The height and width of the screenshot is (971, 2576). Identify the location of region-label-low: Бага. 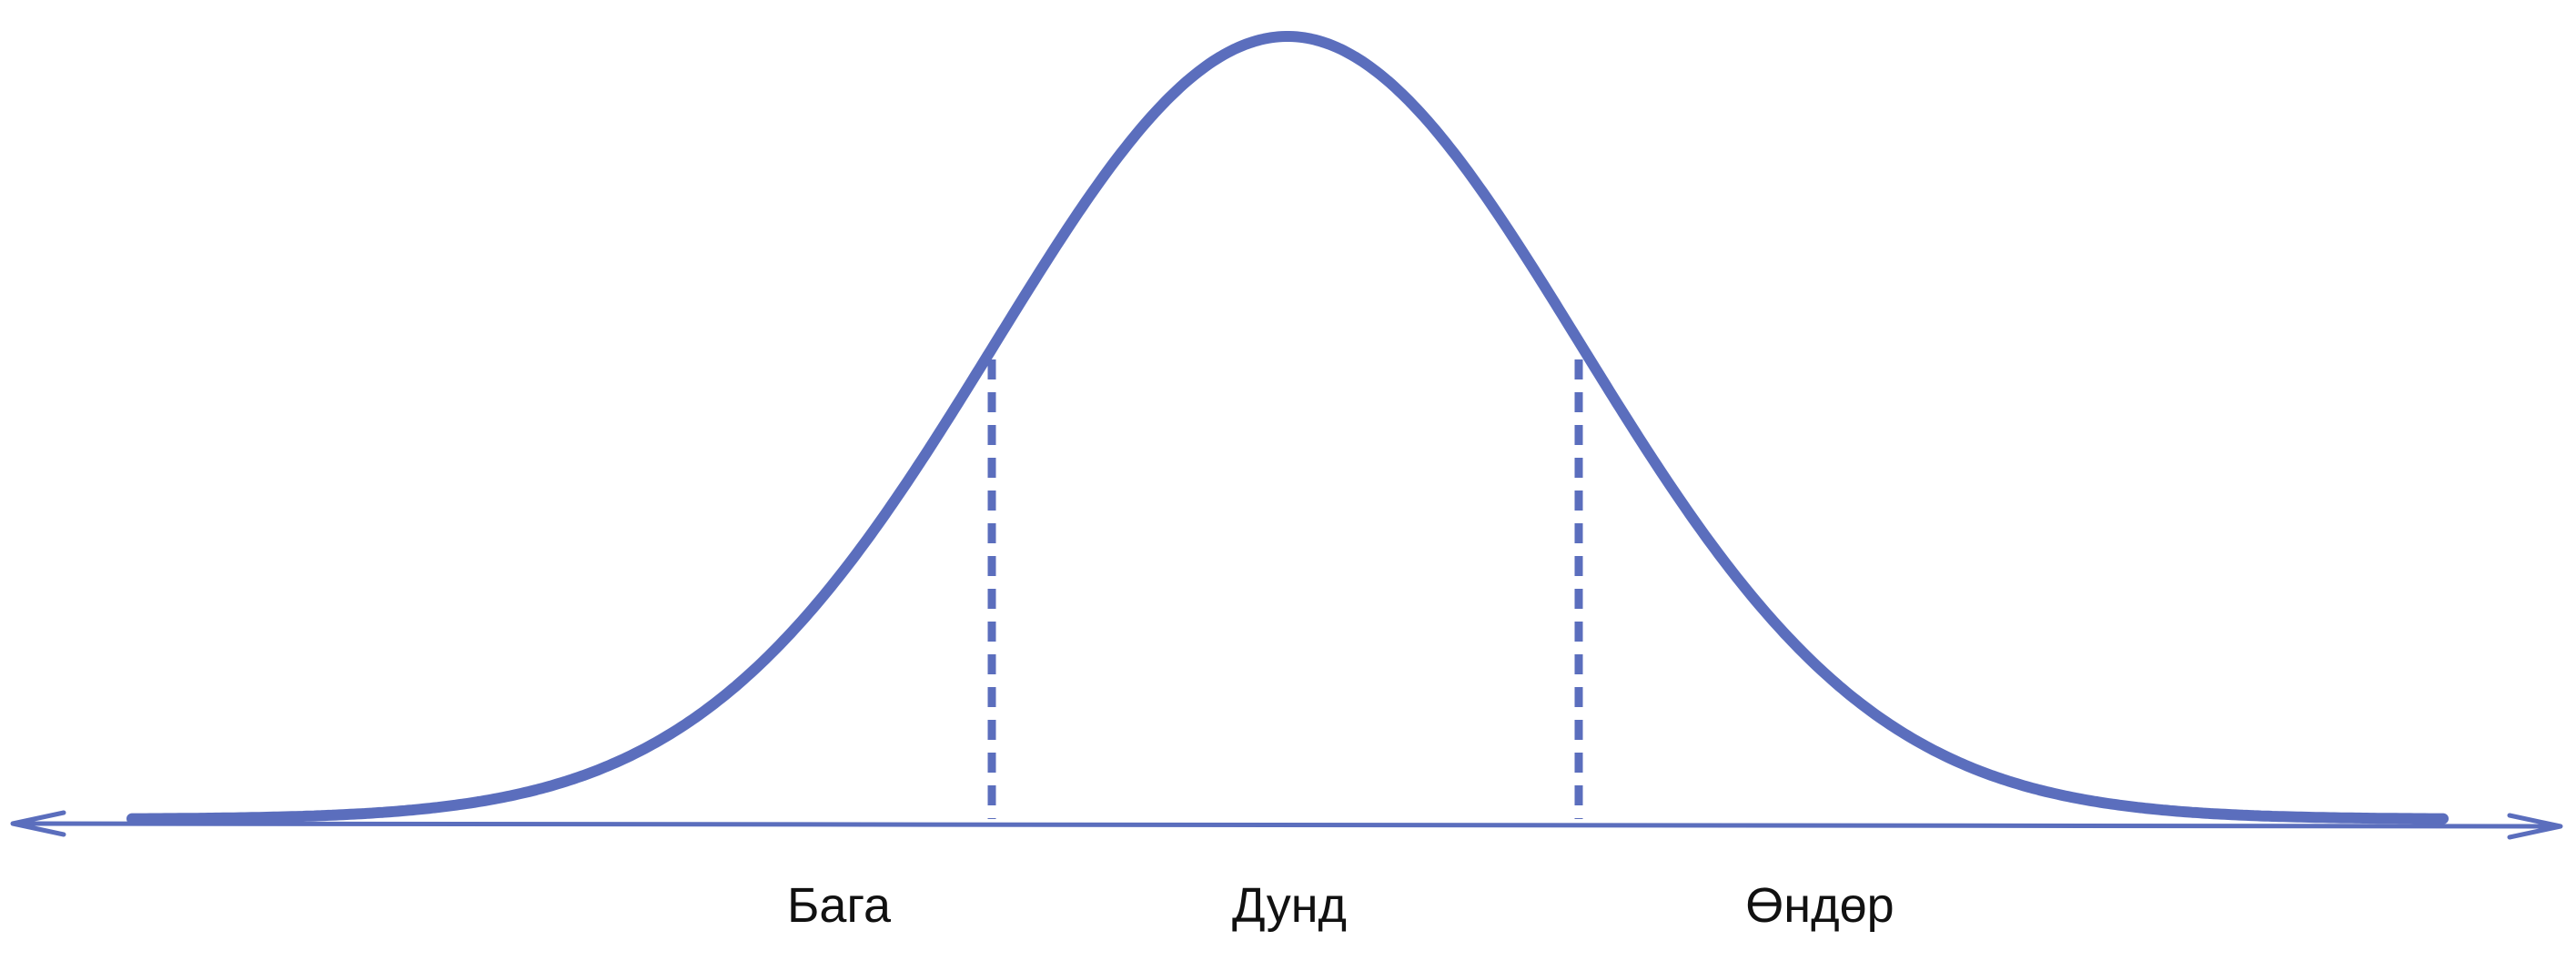
(839, 905).